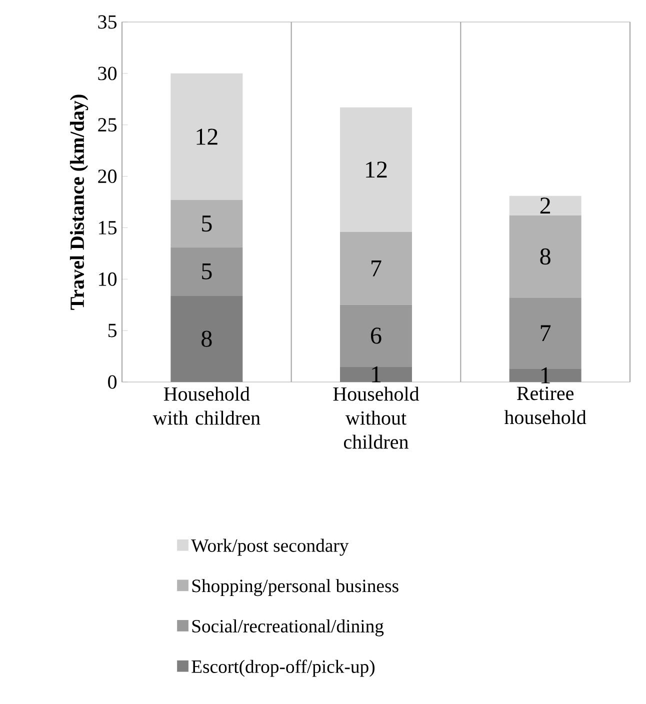 Image resolution: width=646 pixels, height=704 pixels. What do you see at coordinates (107, 177) in the screenshot?
I see `y-tick-label: 20` at bounding box center [107, 177].